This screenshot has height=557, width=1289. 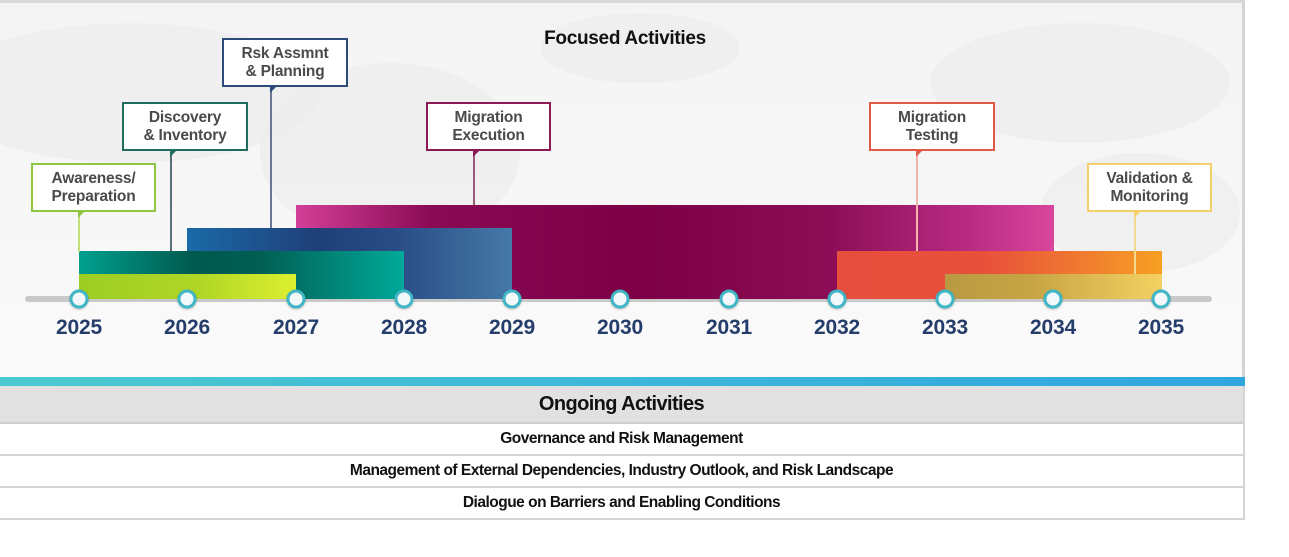 I want to click on year-node-2031, so click(x=729, y=299).